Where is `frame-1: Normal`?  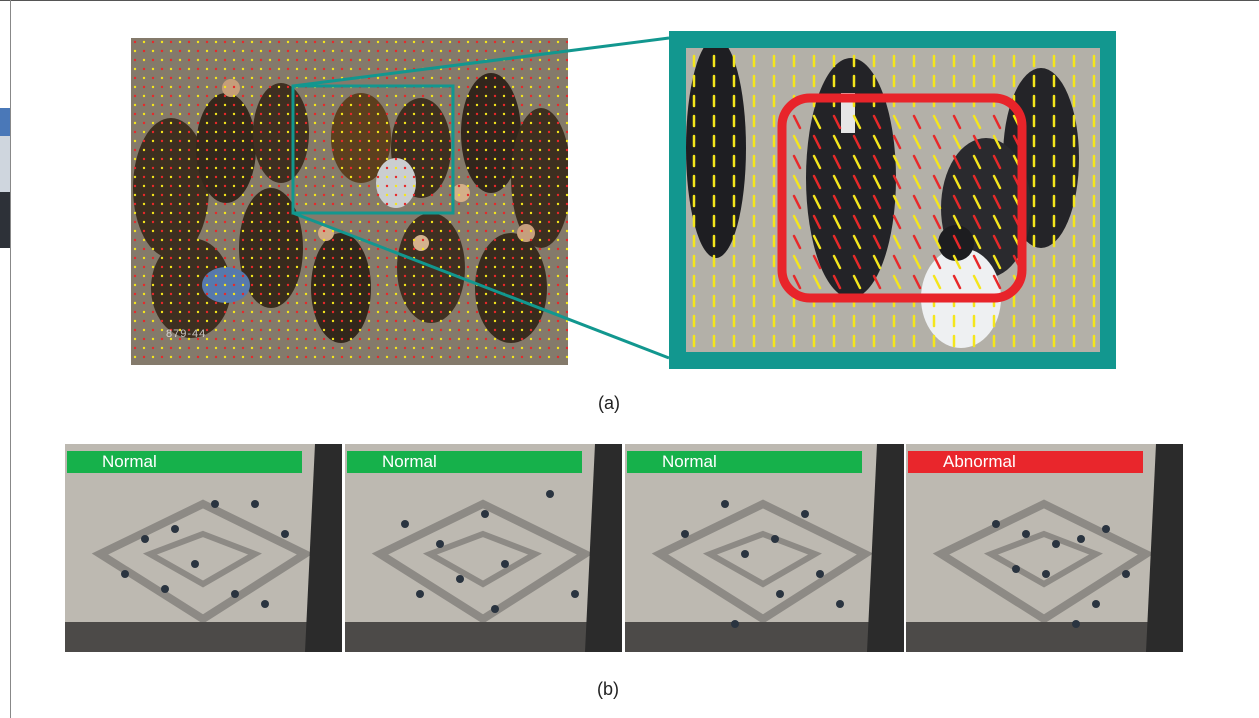 frame-1: Normal is located at coordinates (203, 548).